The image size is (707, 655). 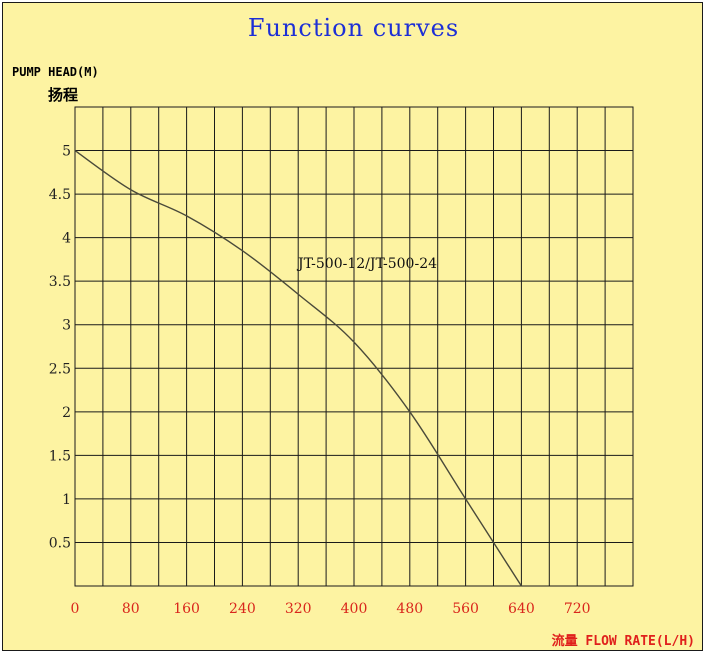 I want to click on x-tick-label: 240, so click(x=242, y=609).